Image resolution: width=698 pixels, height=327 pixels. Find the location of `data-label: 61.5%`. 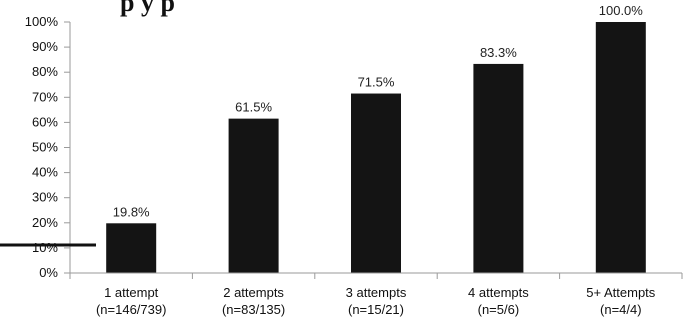

data-label: 61.5% is located at coordinates (253, 107).